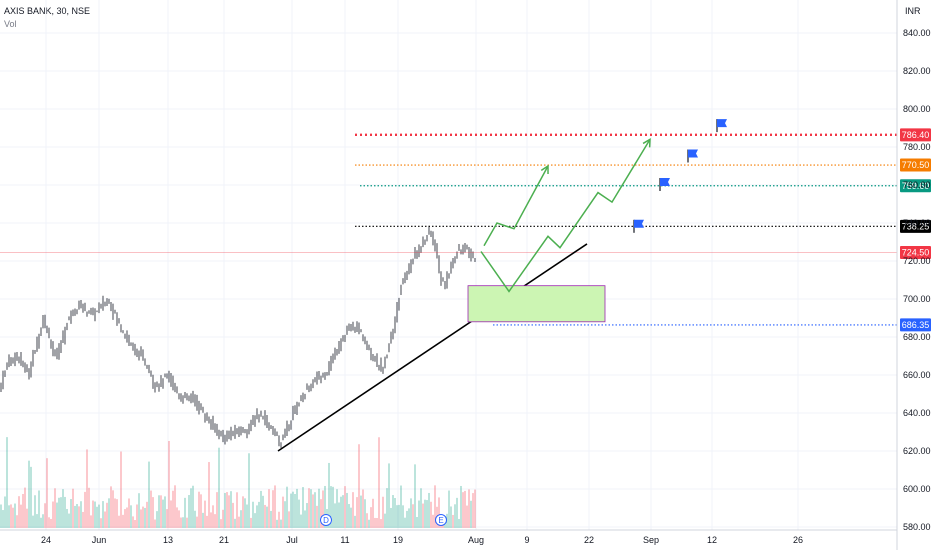 The image size is (932, 550). Describe the element at coordinates (917, 71) in the screenshot. I see `y-tick-label: 820.00` at that location.